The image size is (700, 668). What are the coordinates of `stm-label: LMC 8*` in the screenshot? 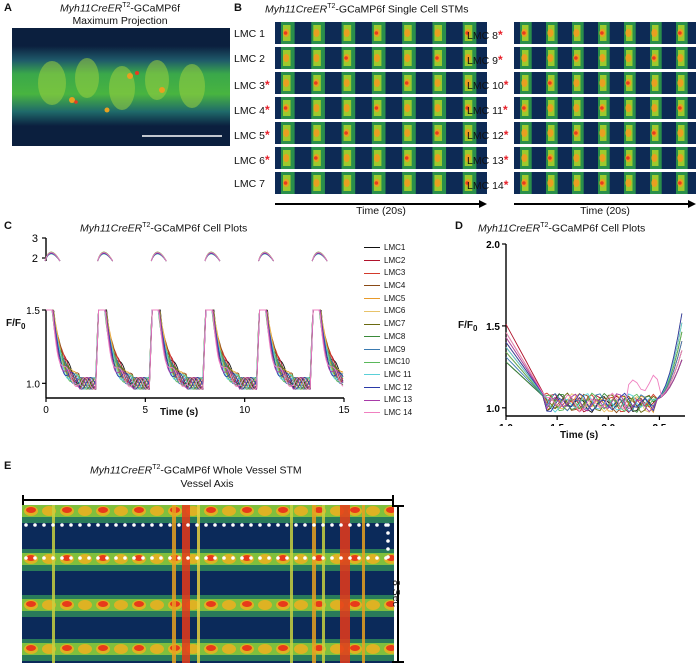 It's located at (485, 35).